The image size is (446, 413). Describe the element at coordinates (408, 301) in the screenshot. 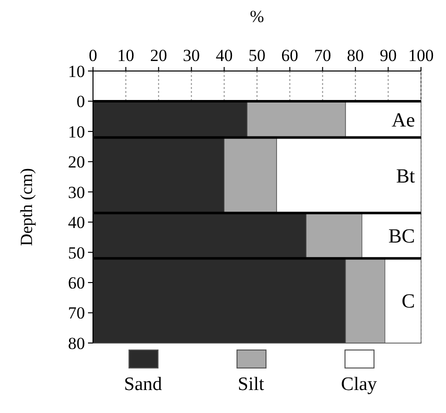

I see `annotation: C` at that location.